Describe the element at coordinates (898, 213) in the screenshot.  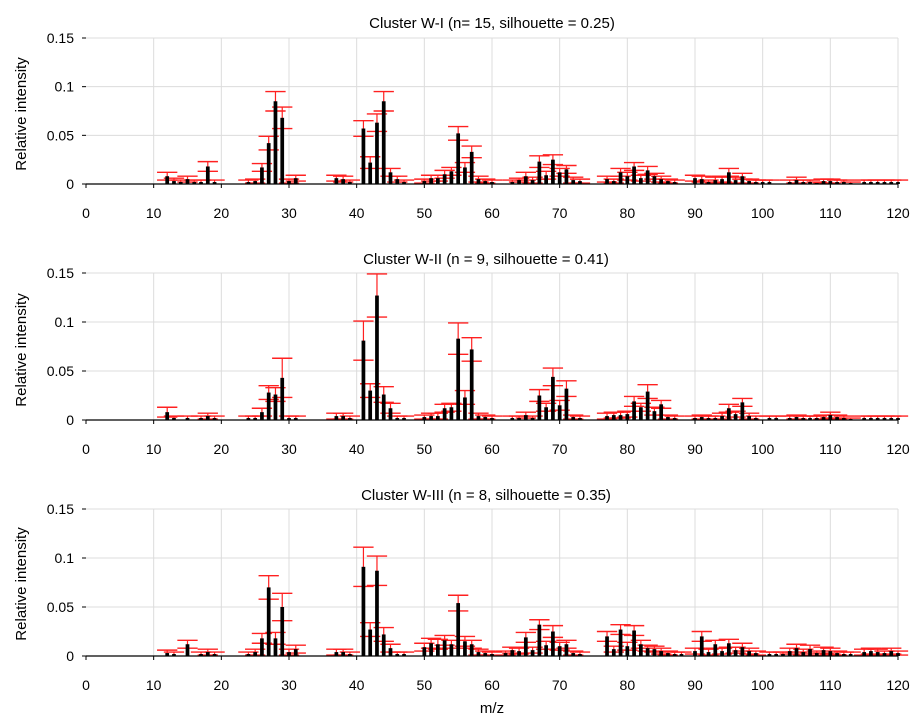
I see `x-tick-label: 120` at that location.